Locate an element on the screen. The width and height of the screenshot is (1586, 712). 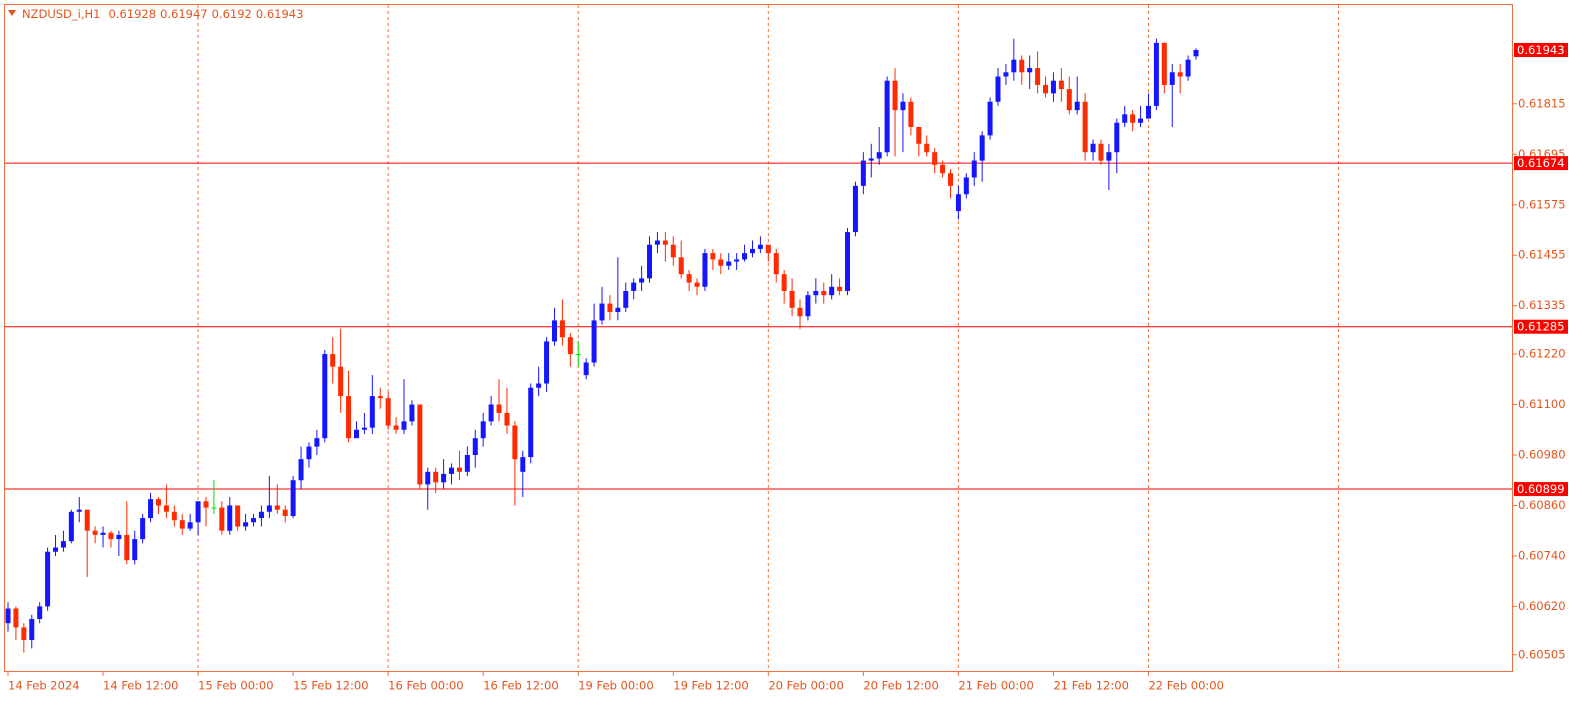
y-tick-label: 0.61575 is located at coordinates (1542, 204).